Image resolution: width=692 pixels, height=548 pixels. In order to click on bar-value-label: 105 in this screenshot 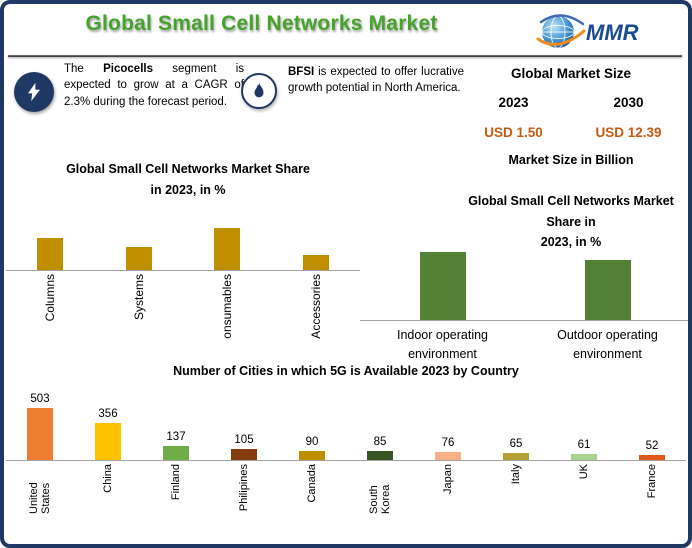, I will do `click(244, 440)`.